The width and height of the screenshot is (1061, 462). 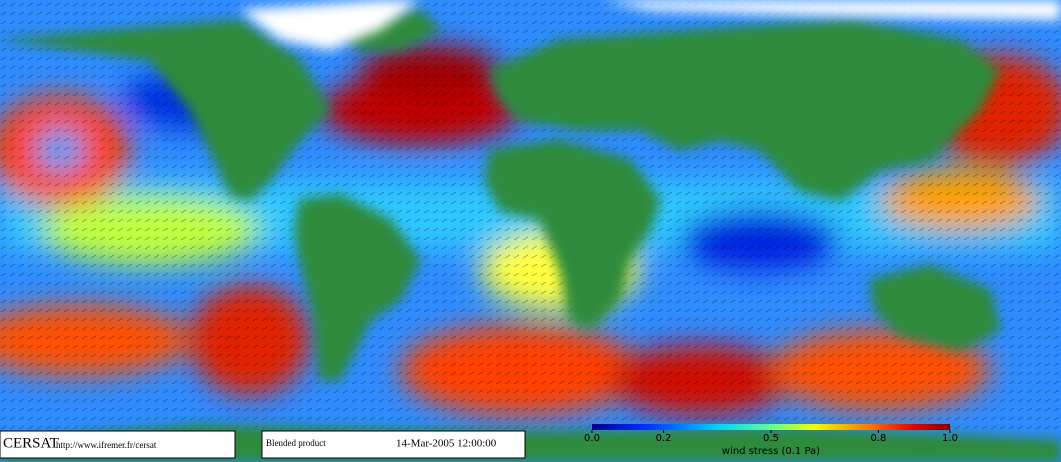 What do you see at coordinates (950, 438) in the screenshot?
I see `colorbar-tick-label: 1.0` at bounding box center [950, 438].